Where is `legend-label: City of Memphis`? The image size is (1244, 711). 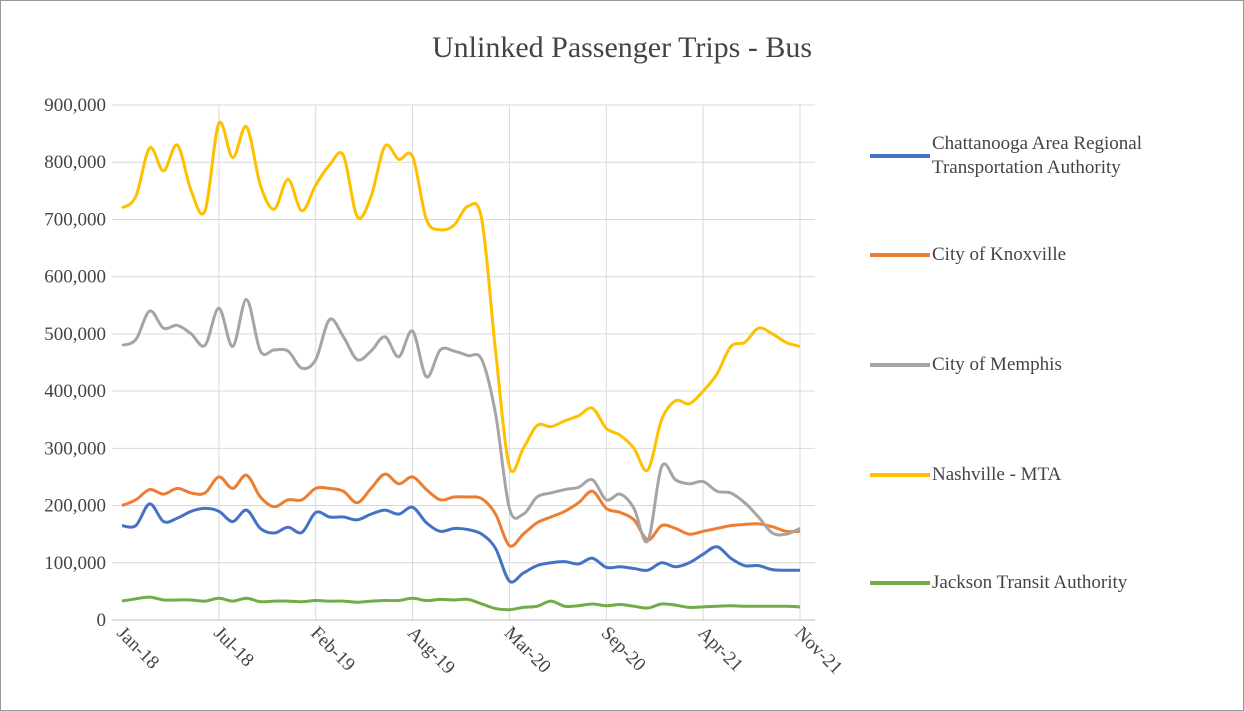
legend-label: City of Memphis is located at coordinates (997, 364).